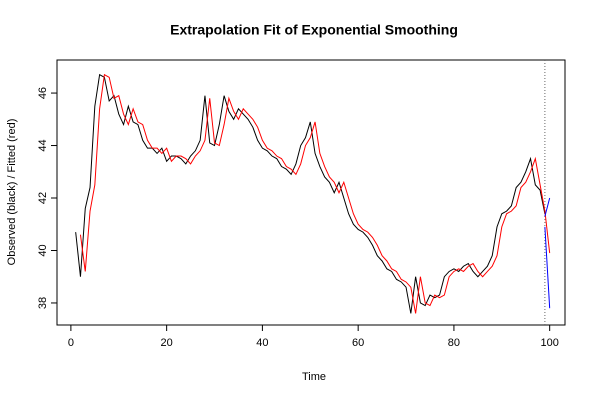 The image size is (600, 400). What do you see at coordinates (43, 250) in the screenshot?
I see `y-tick-label: 40` at bounding box center [43, 250].